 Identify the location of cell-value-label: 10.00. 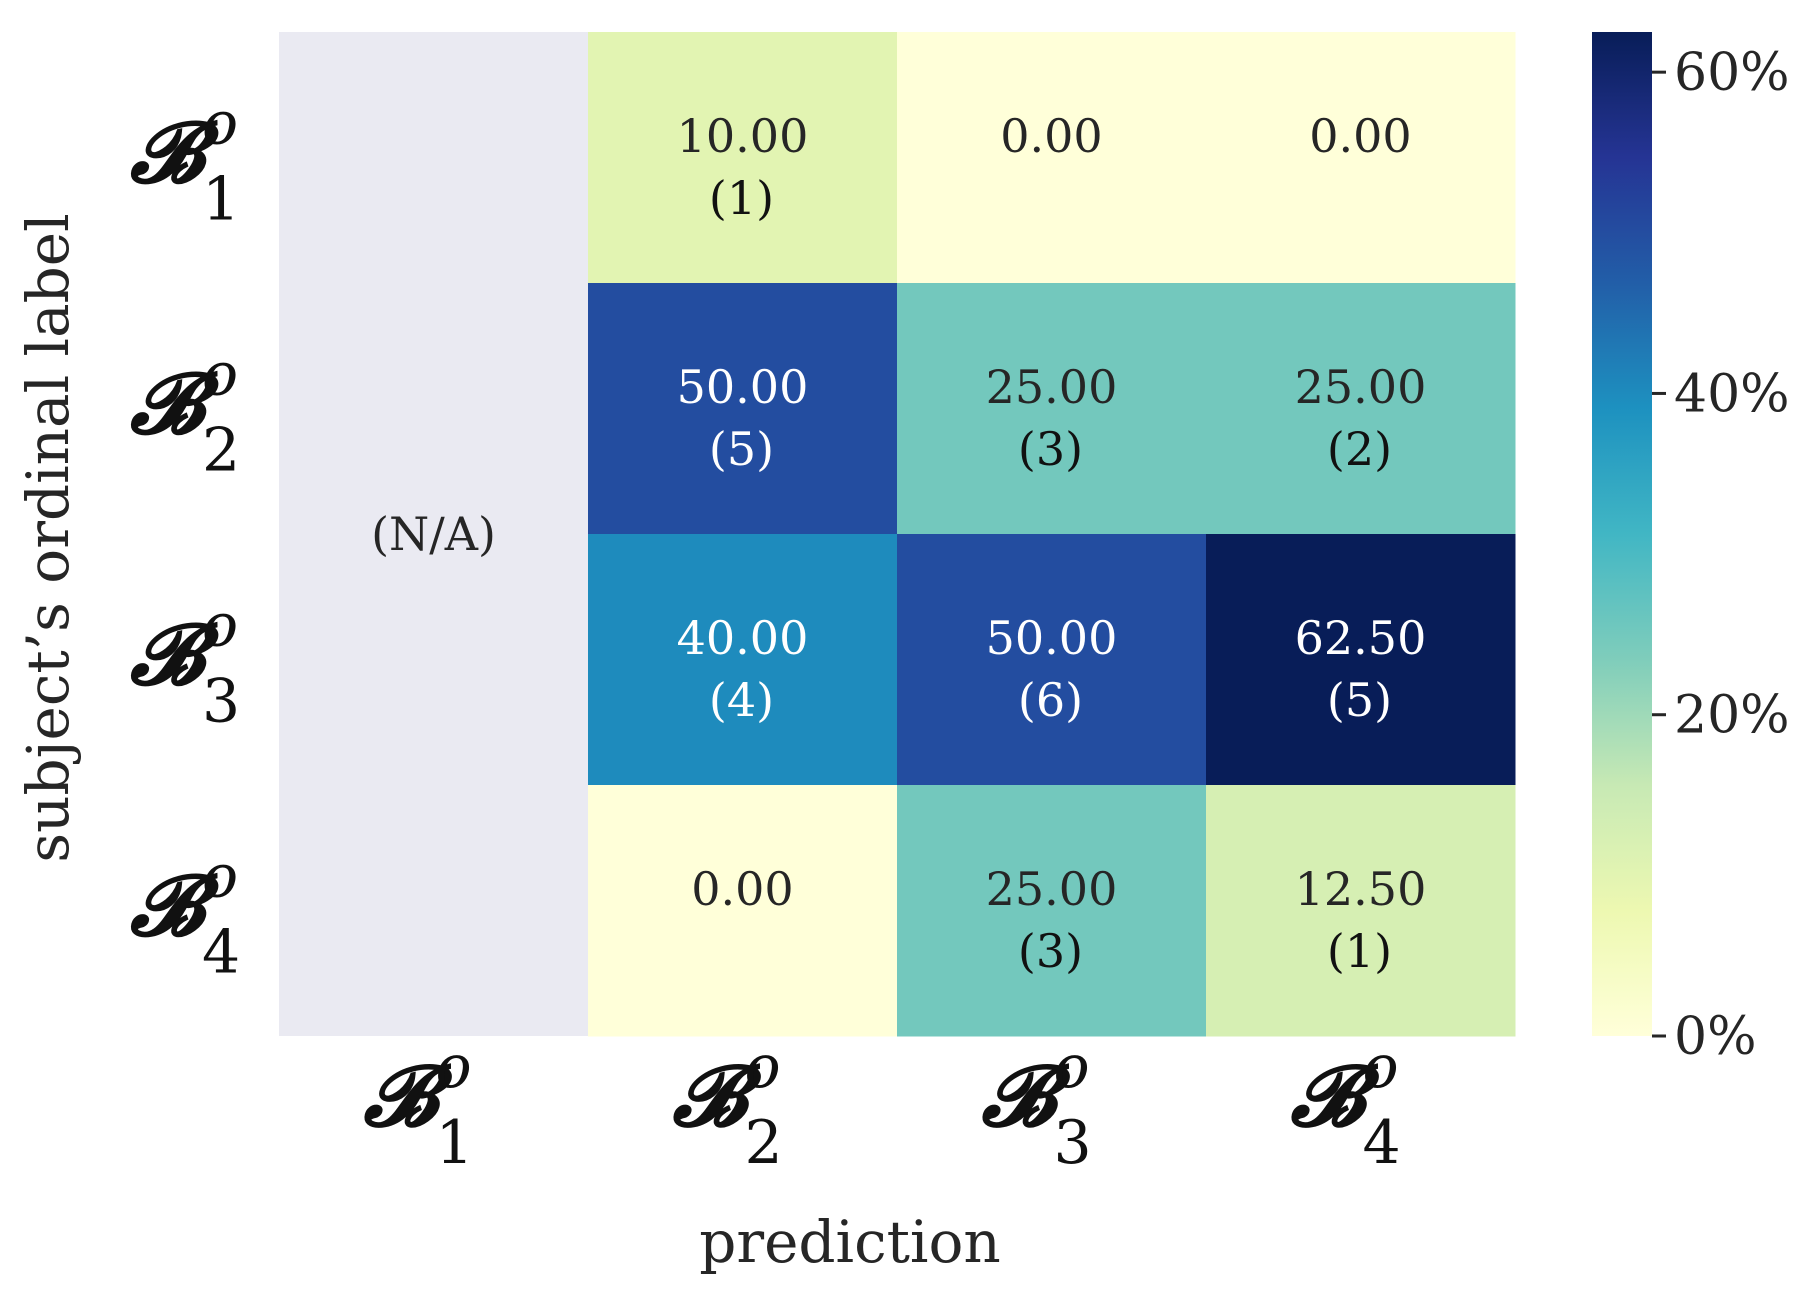
(743, 136).